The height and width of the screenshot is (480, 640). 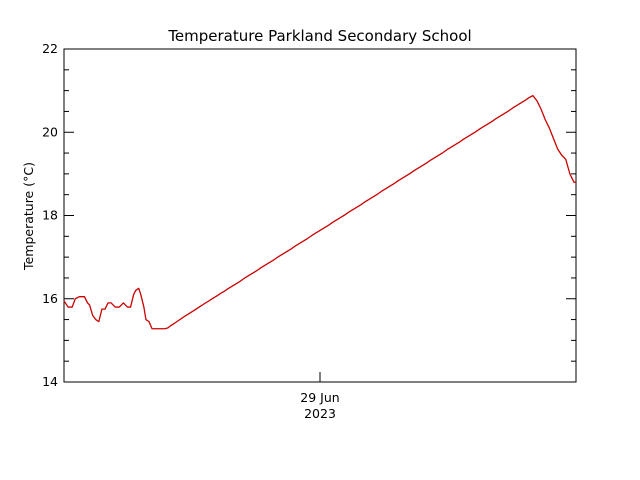 I want to click on y-axis-tick-labels: 14 16 18 20 22, so click(x=50, y=215).